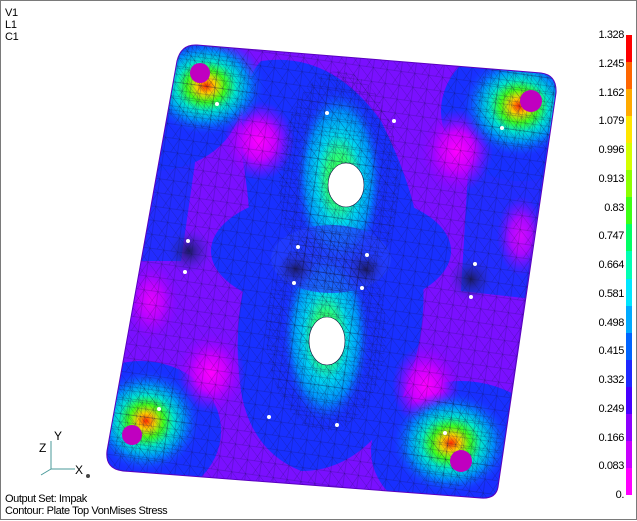  What do you see at coordinates (86, 511) in the screenshot?
I see `contour-label: Contour: Plate Top VonMises Stress` at bounding box center [86, 511].